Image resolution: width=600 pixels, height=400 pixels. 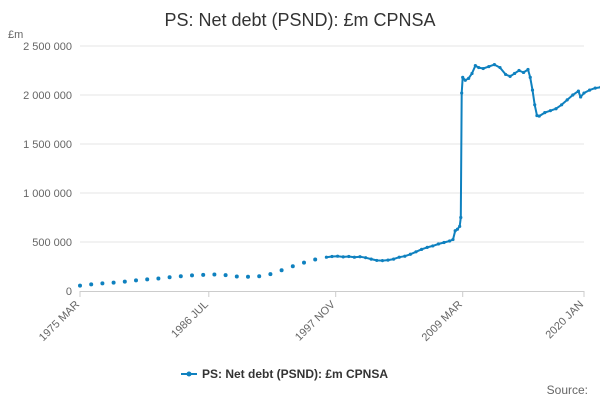 What do you see at coordinates (52, 243) in the screenshot?
I see `y-tick-label: 500 000` at bounding box center [52, 243].